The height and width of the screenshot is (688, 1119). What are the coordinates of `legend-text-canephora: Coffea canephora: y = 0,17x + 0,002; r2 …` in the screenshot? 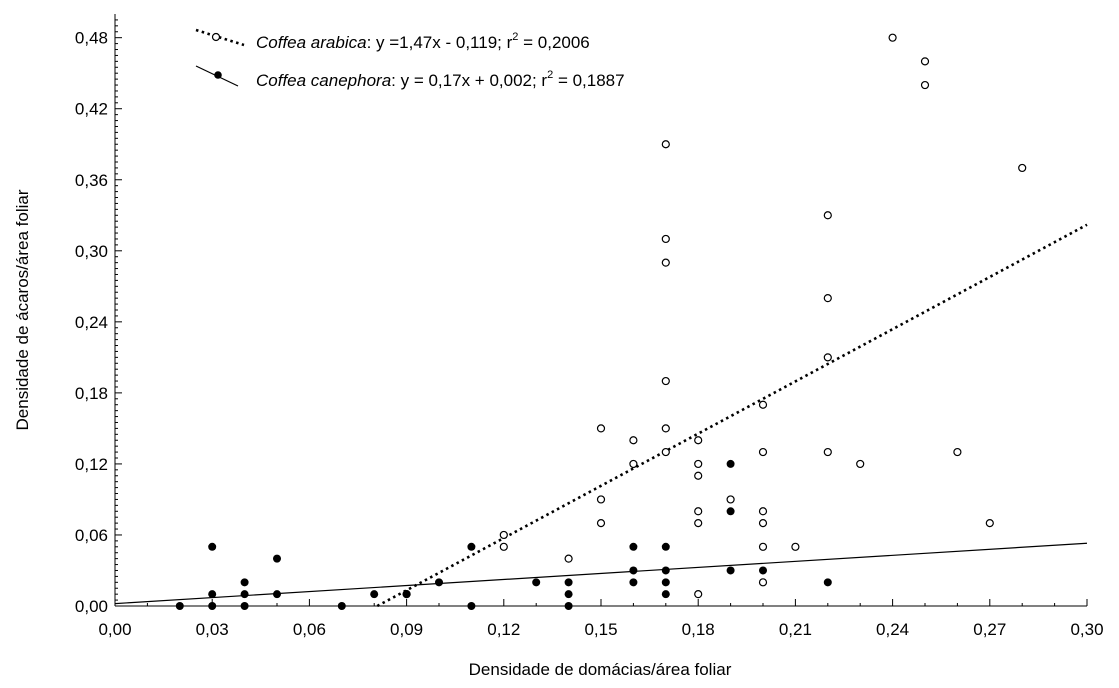 It's located at (440, 79).